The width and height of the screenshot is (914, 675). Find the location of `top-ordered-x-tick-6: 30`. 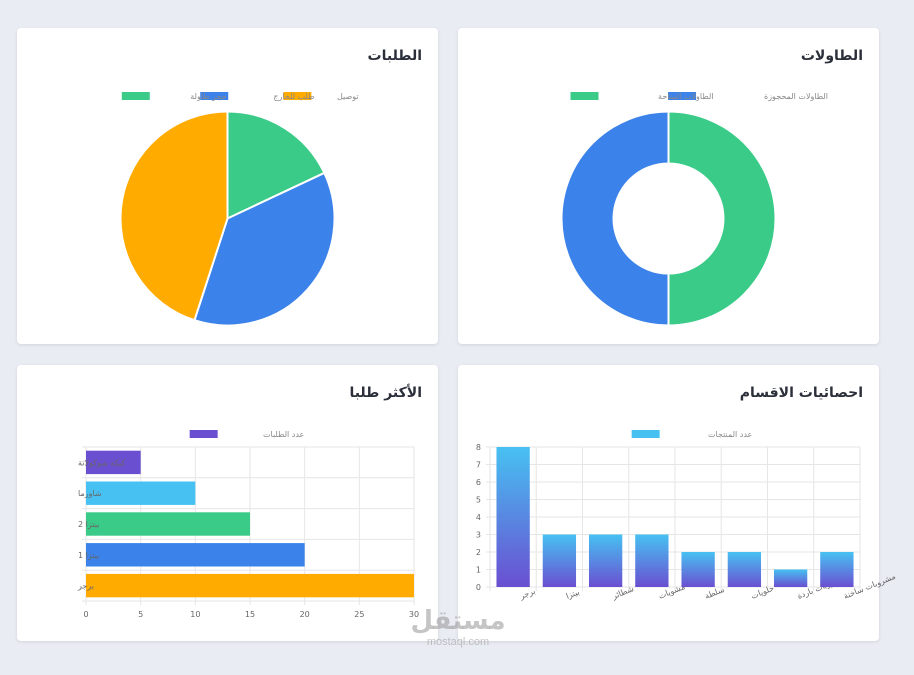

top-ordered-x-tick-6: 30 is located at coordinates (414, 614).